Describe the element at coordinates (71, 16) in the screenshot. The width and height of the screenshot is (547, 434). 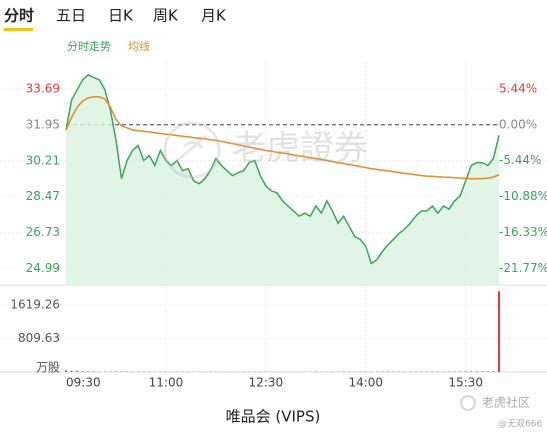
I see `tab: 五日` at that location.